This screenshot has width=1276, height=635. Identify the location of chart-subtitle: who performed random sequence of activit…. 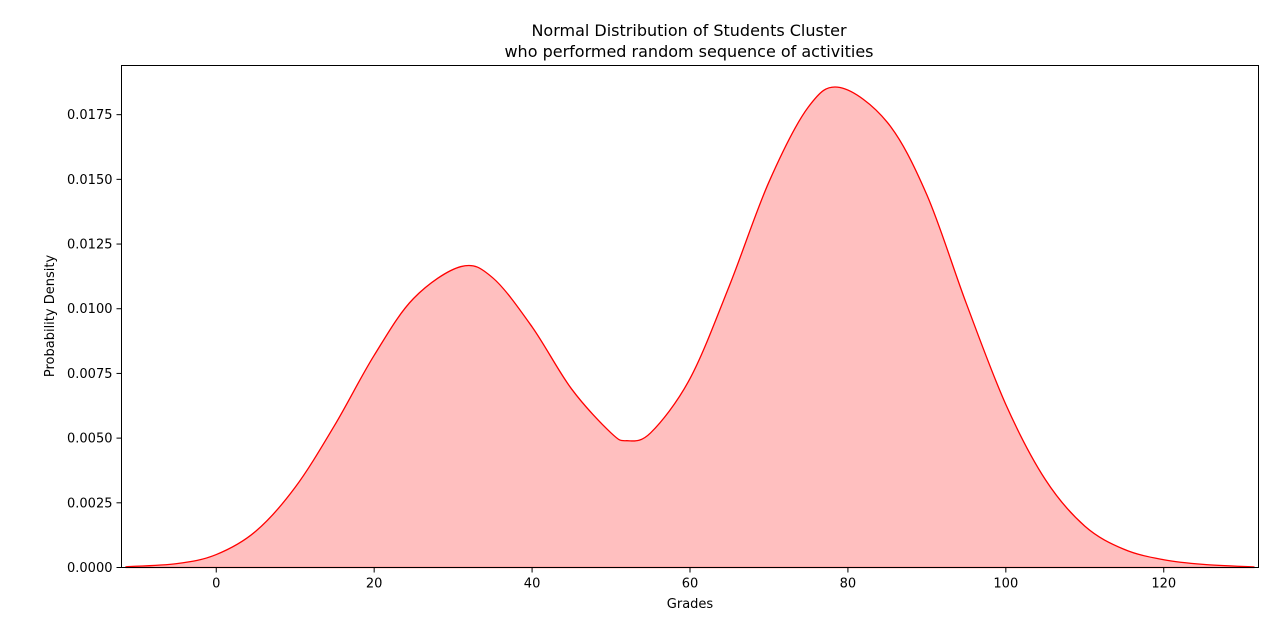
(688, 51).